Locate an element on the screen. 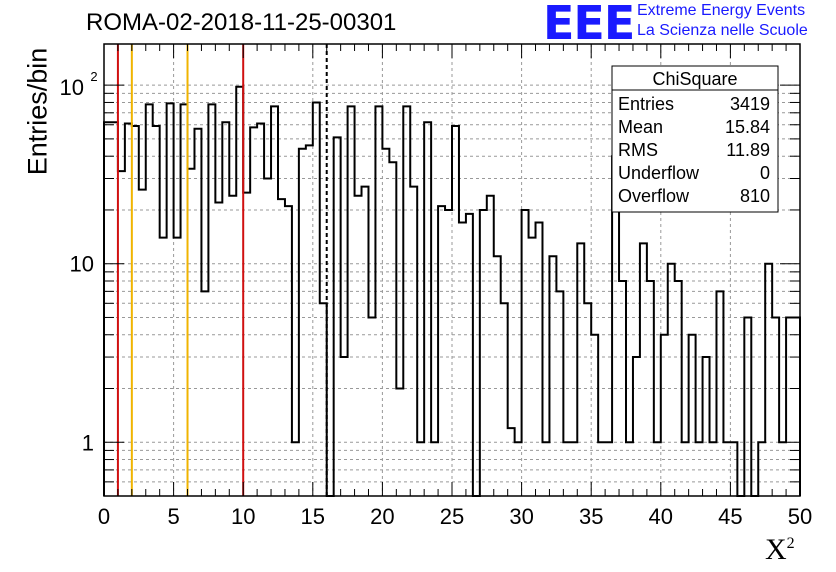 Image resolution: width=836 pixels, height=572 pixels. stats-row-value: 3419 is located at coordinates (750, 104).